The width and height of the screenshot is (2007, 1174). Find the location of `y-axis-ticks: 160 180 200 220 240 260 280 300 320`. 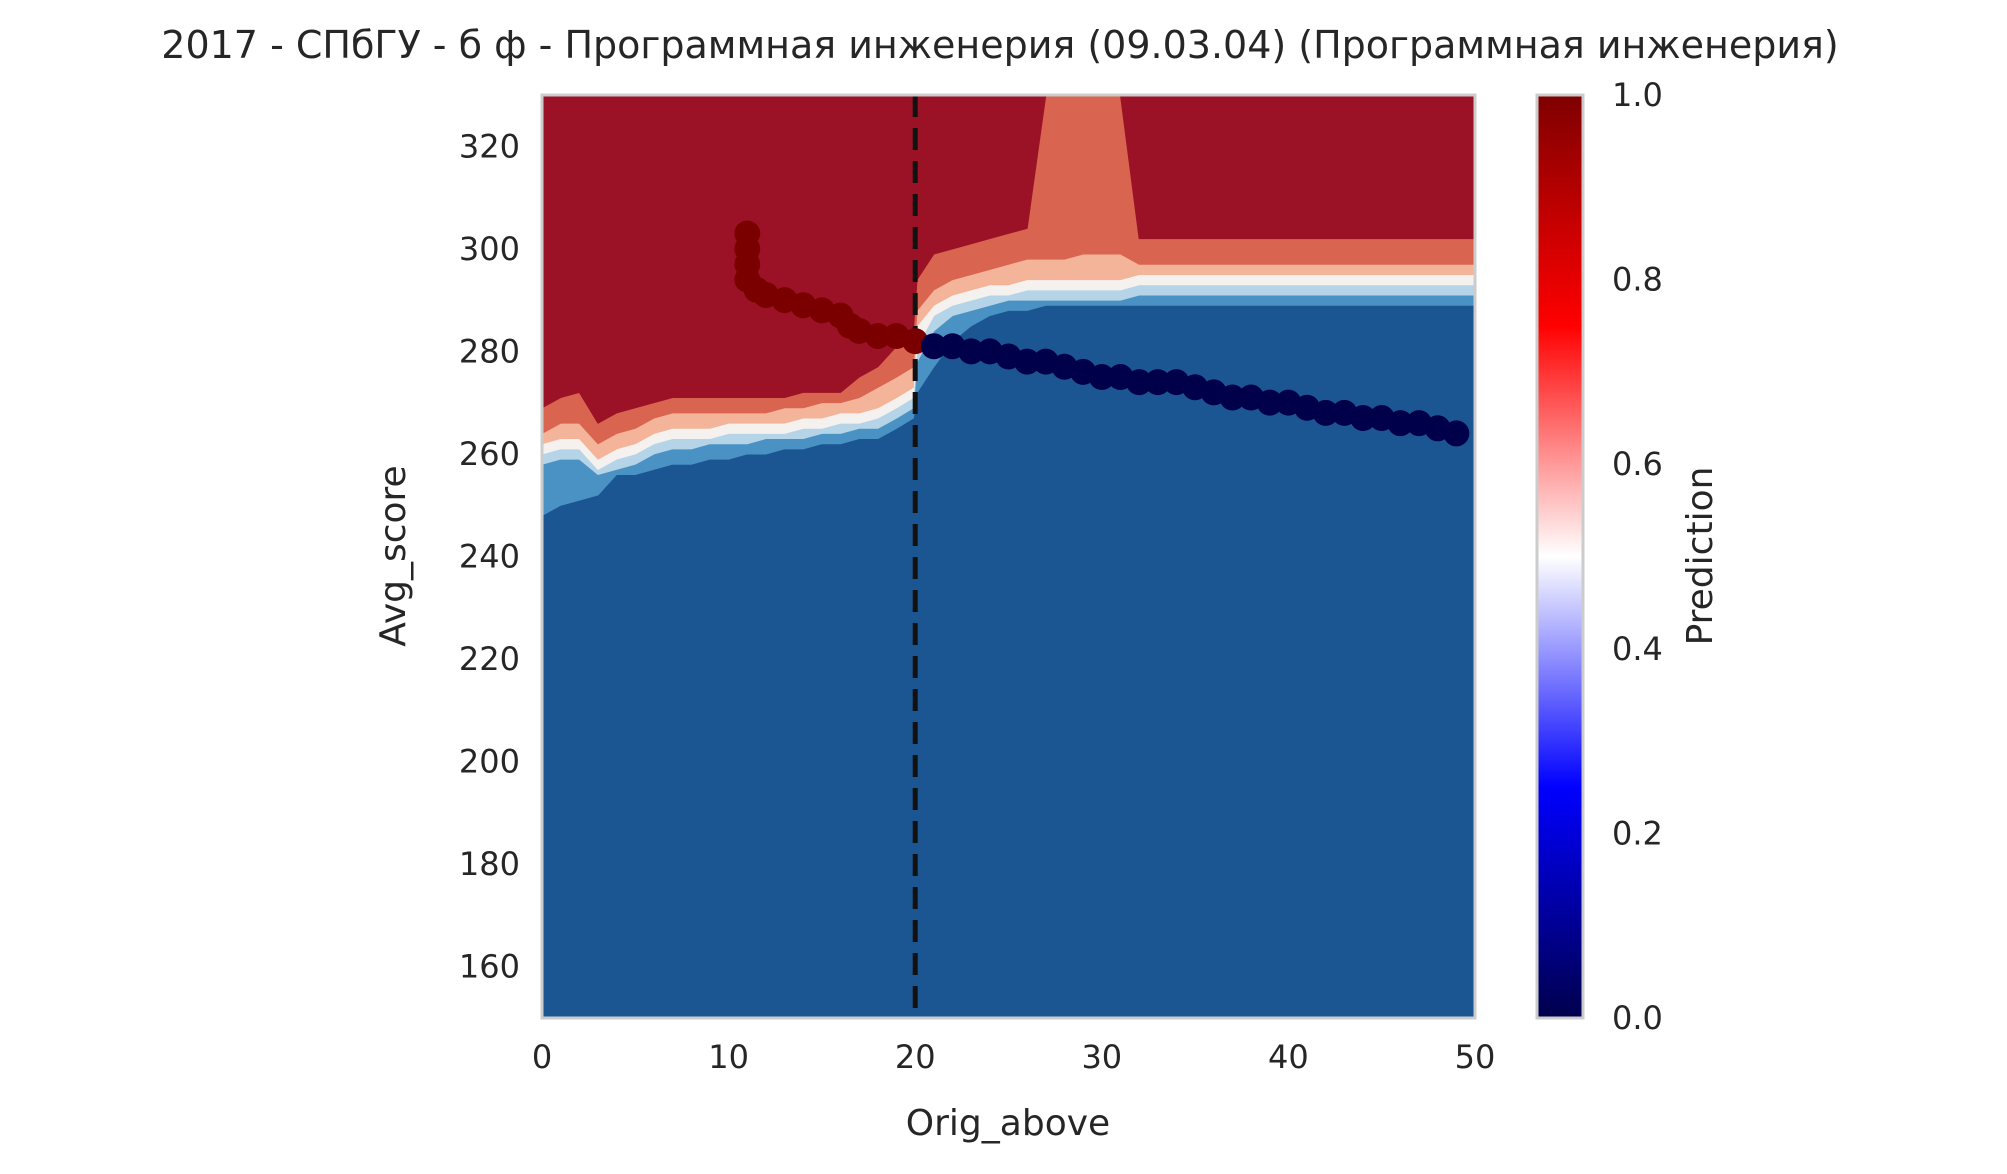

y-axis-ticks: 160 180 200 220 240 260 280 300 320 is located at coordinates (489, 556).